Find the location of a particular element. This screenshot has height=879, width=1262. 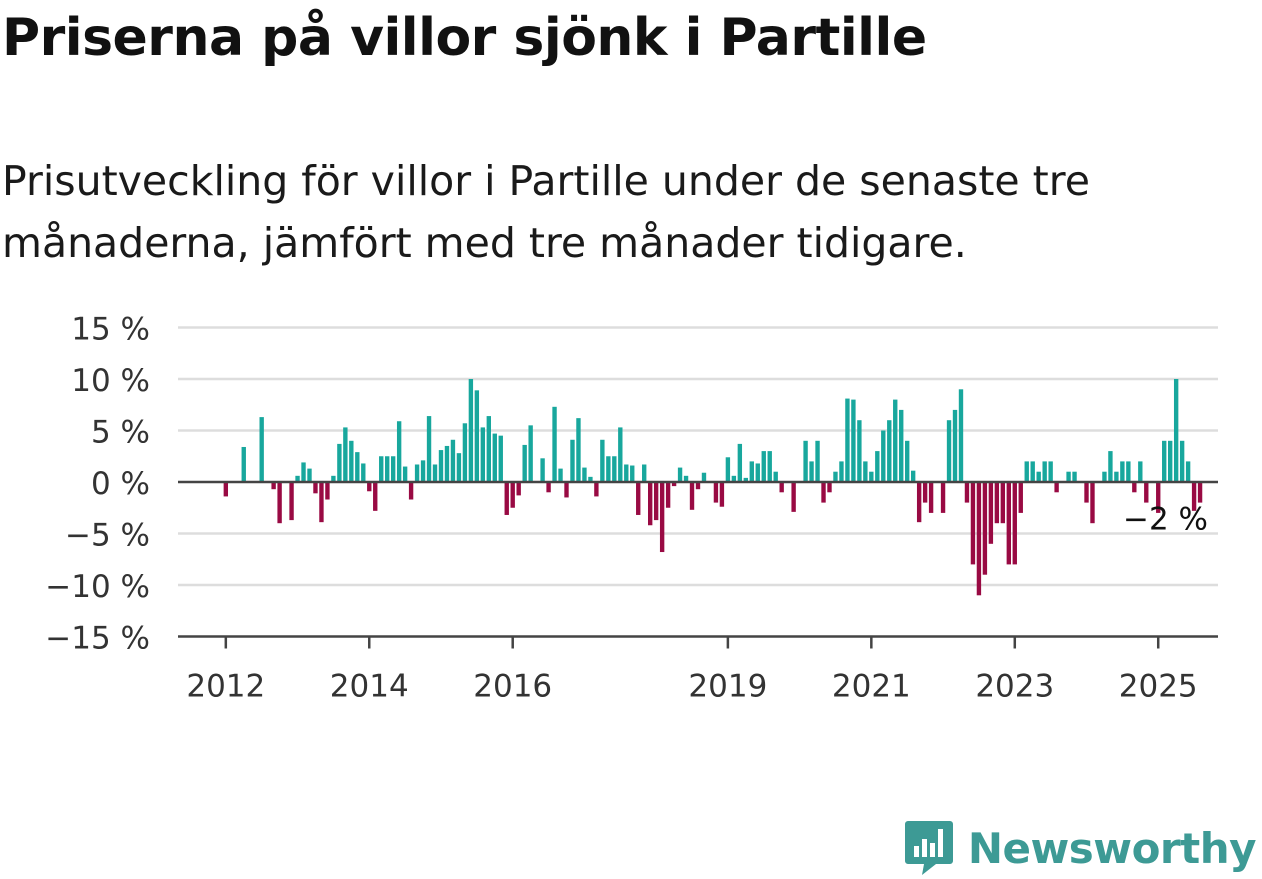

brand-logo: Newsworthy is located at coordinates (1080, 848).